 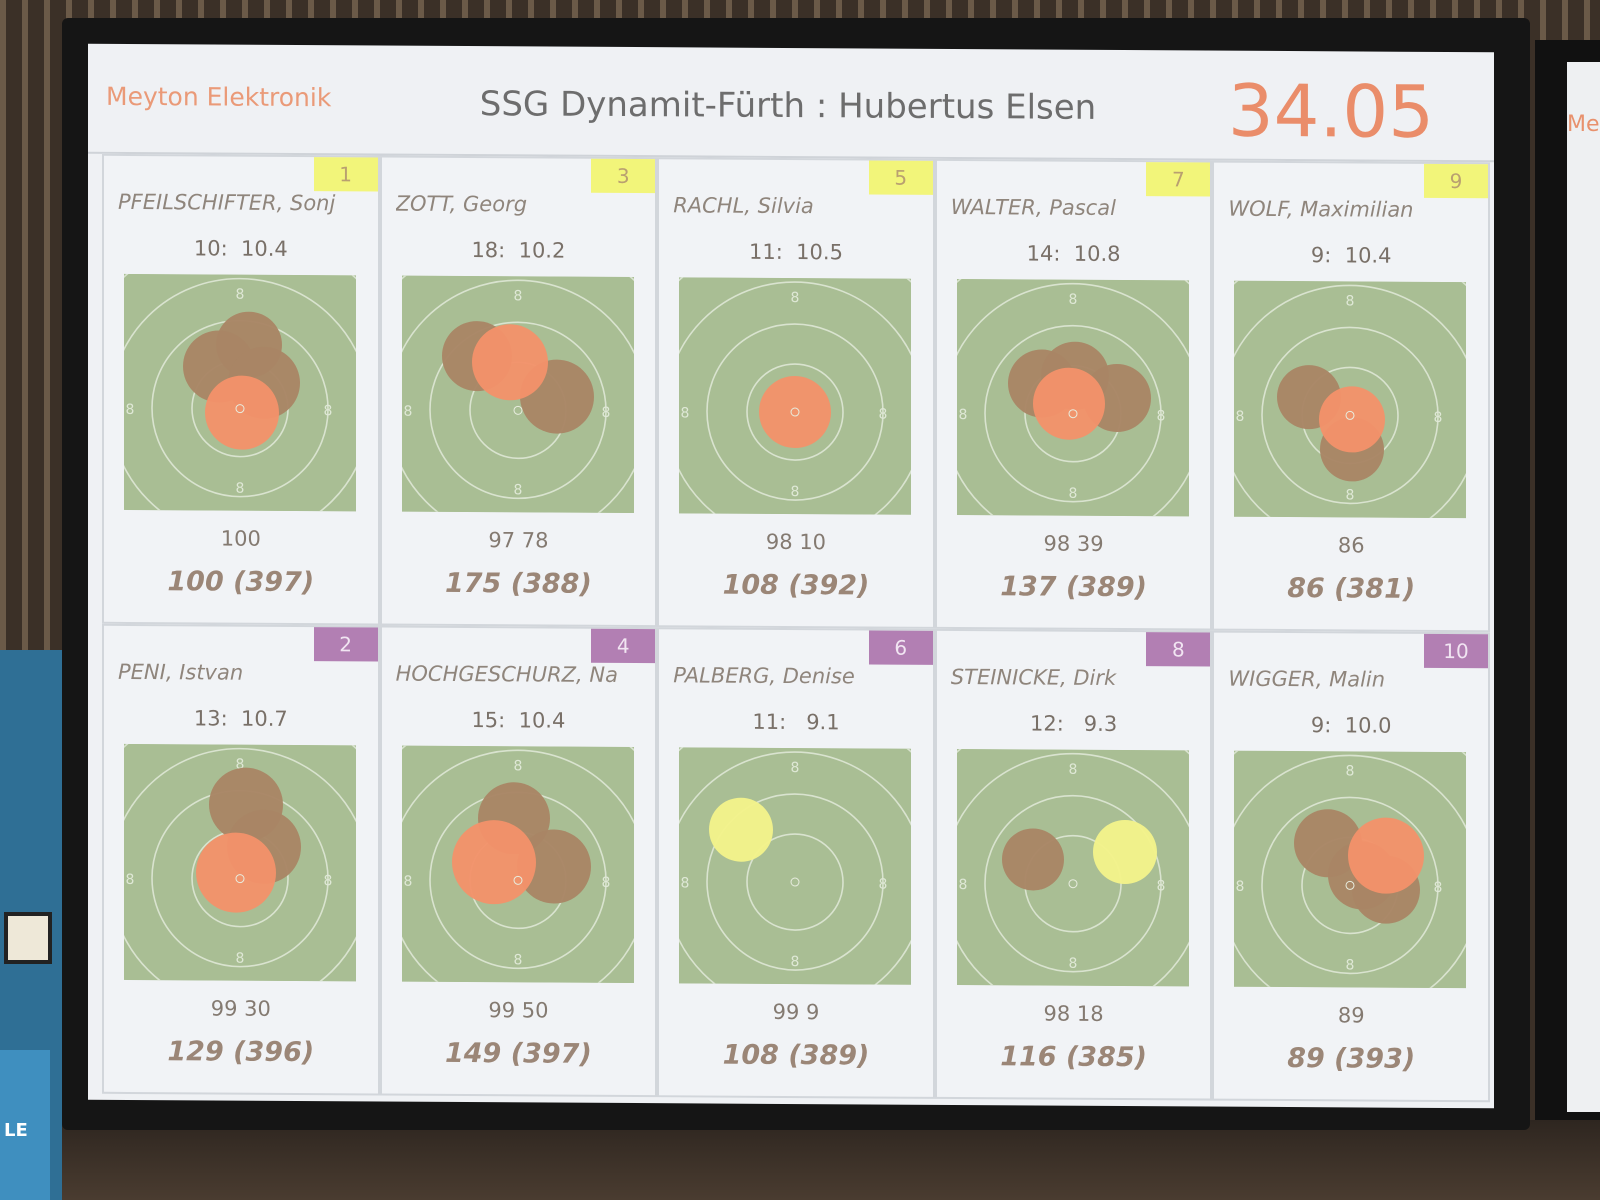 What do you see at coordinates (1073, 1057) in the screenshot?
I see `total-score: 116 (385)` at bounding box center [1073, 1057].